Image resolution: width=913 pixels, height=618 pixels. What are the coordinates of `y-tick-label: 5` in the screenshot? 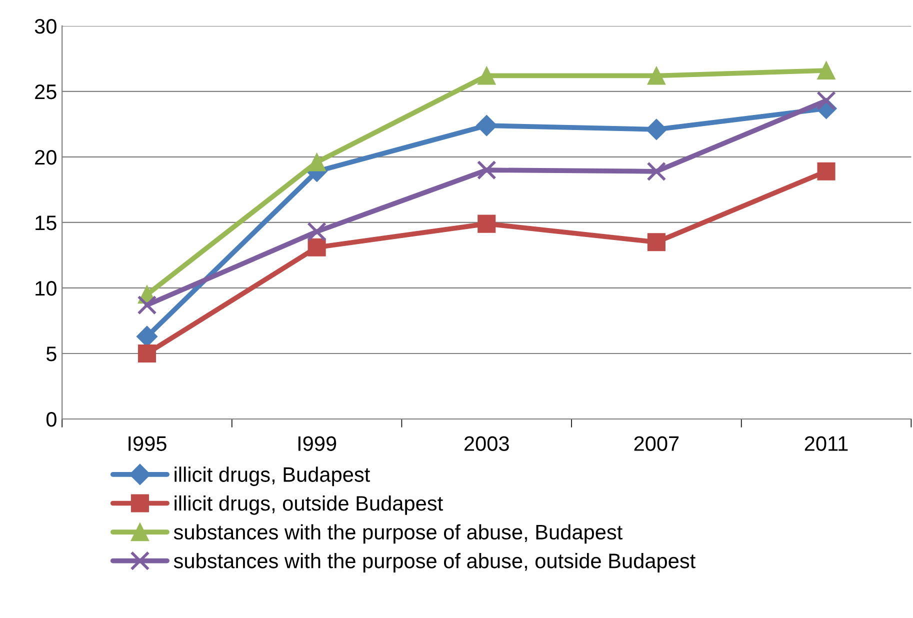 It's located at (51, 354).